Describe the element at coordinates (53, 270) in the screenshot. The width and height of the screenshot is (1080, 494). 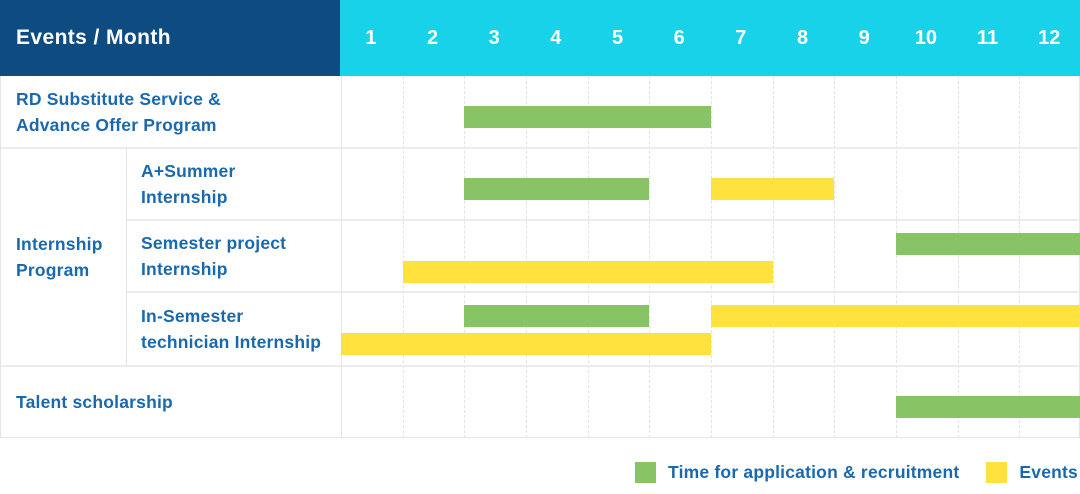
I see `group-label-line: Program` at that location.